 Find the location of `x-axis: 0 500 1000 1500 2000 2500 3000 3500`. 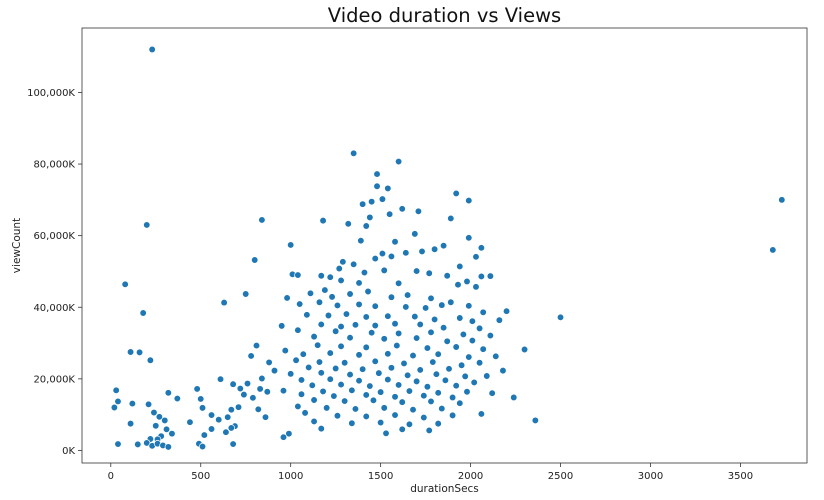

x-axis: 0 500 1000 1500 2000 2500 3000 3500 is located at coordinates (430, 472).